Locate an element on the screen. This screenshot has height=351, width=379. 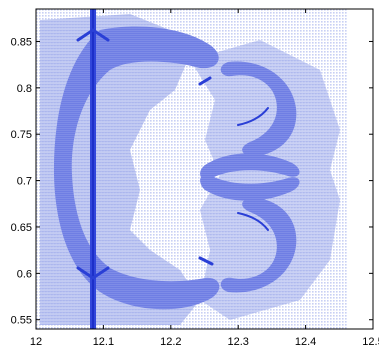
upper-hook is located at coordinates (250, 166).